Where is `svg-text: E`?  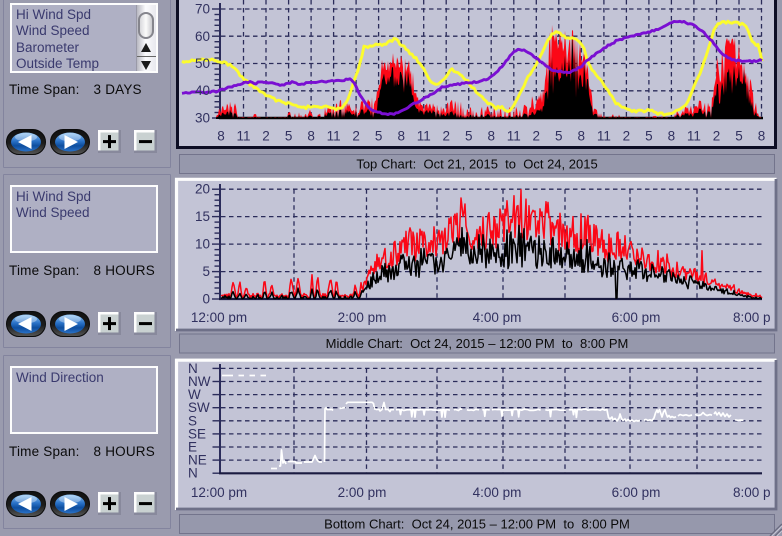
svg-text: E is located at coordinates (192, 447).